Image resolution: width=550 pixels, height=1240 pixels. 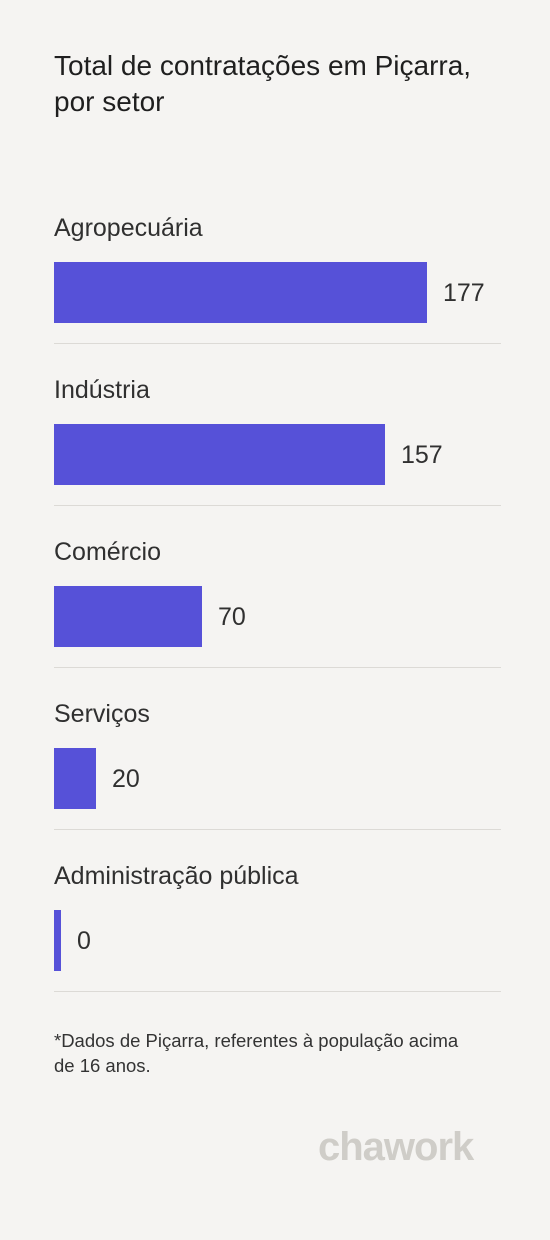 What do you see at coordinates (102, 714) in the screenshot?
I see `category-label: Serviços` at bounding box center [102, 714].